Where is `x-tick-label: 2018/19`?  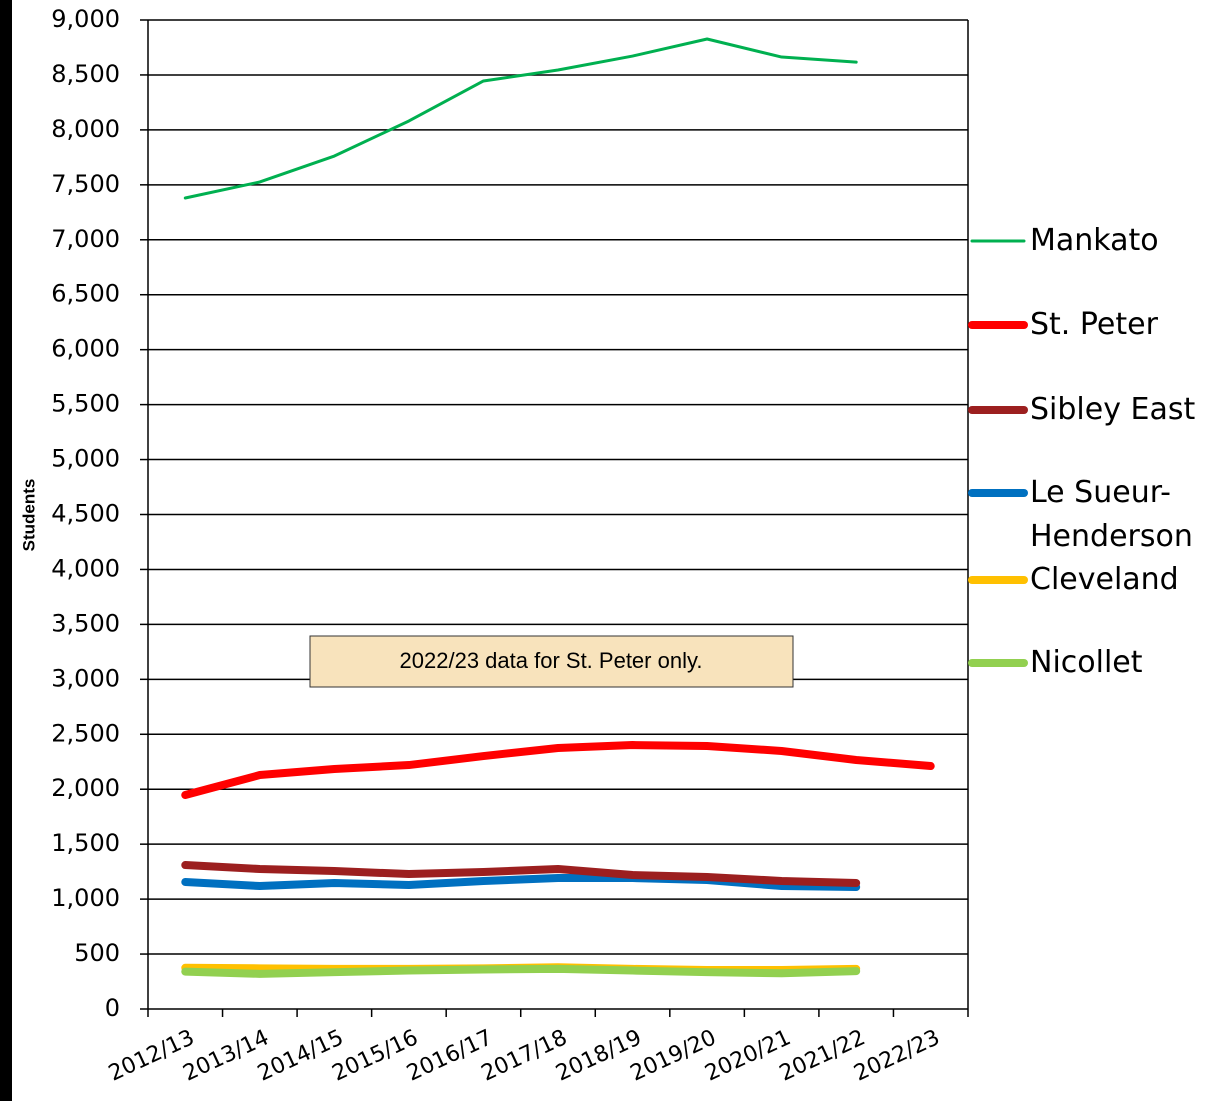 x-tick-label: 2018/19 is located at coordinates (598, 1055).